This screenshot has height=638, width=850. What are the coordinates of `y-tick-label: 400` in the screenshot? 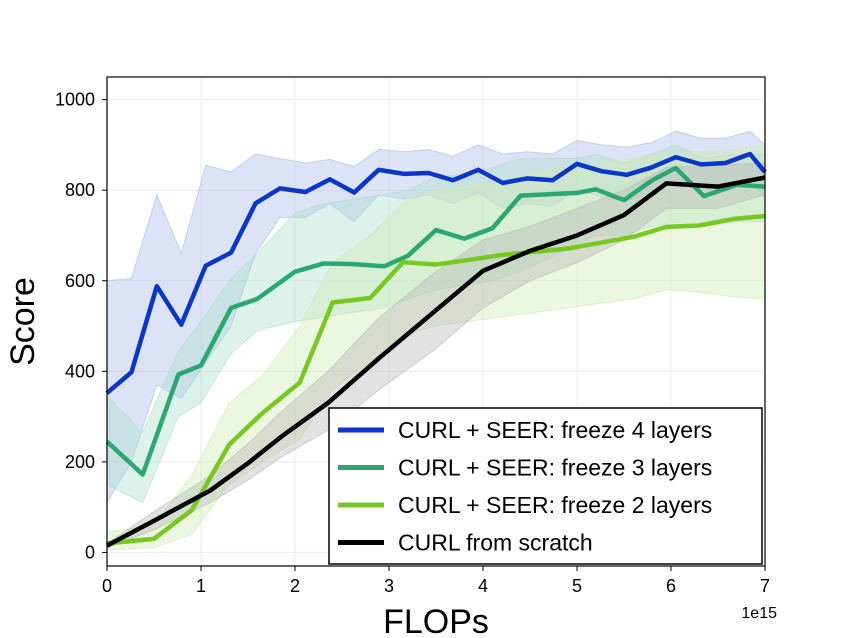 It's located at (80, 371).